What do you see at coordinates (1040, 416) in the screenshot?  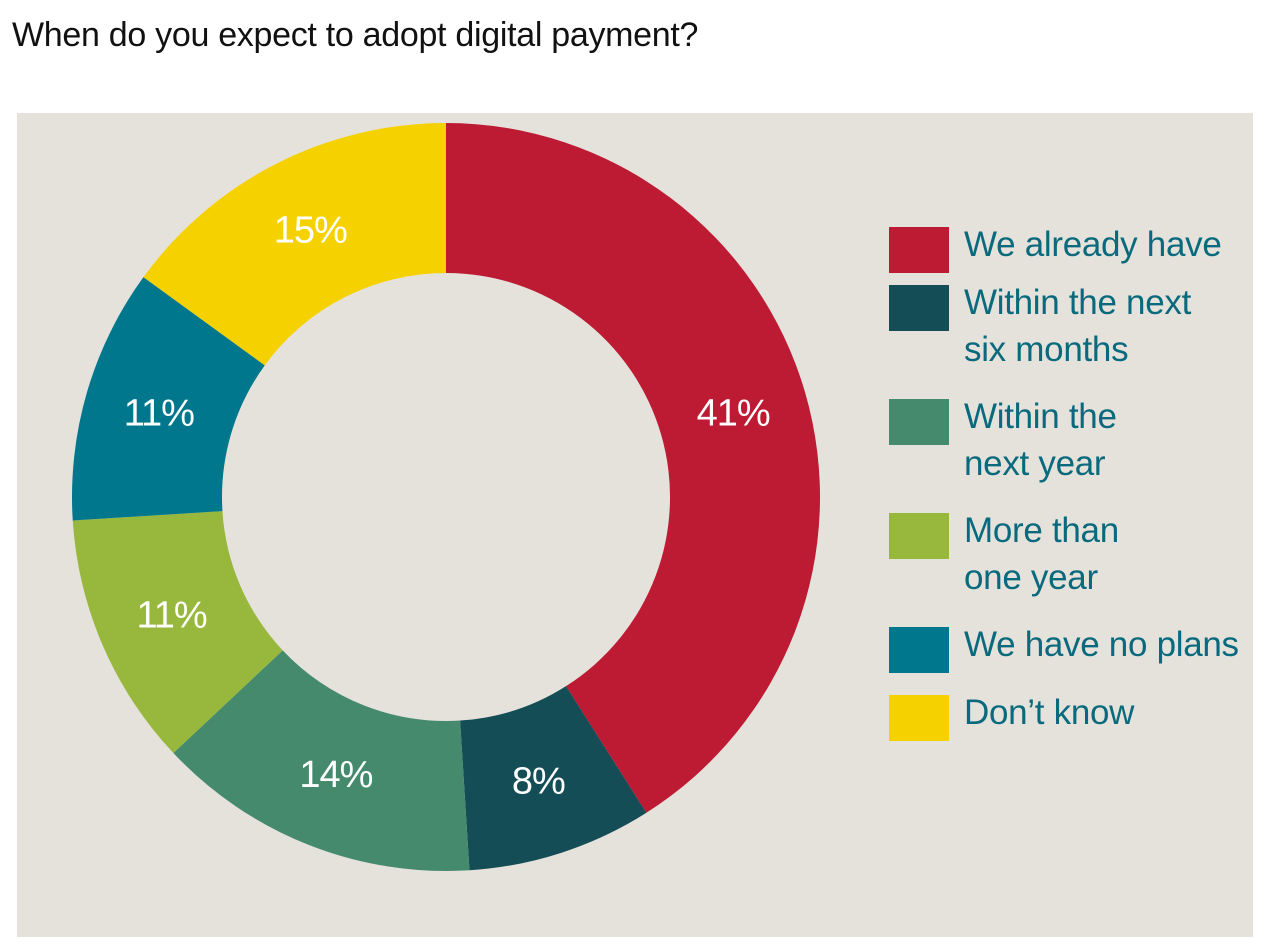 I see `legend-label-line: Within the` at bounding box center [1040, 416].